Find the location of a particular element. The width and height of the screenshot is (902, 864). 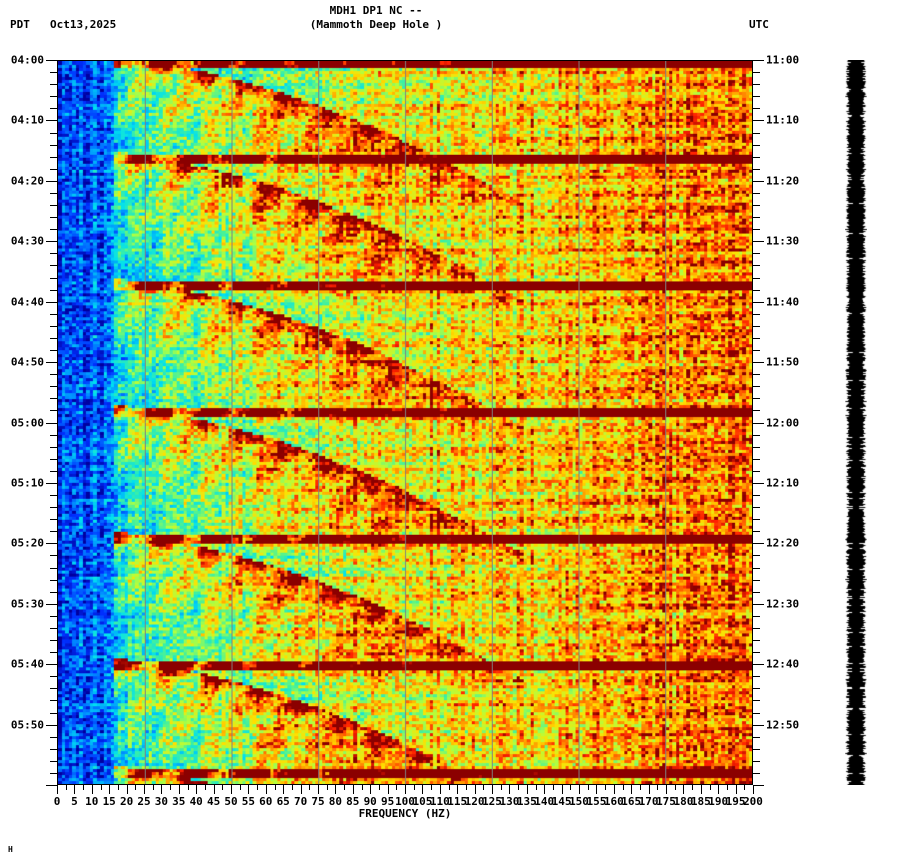

amplitude-trace-canvas is located at coordinates (856, 422).